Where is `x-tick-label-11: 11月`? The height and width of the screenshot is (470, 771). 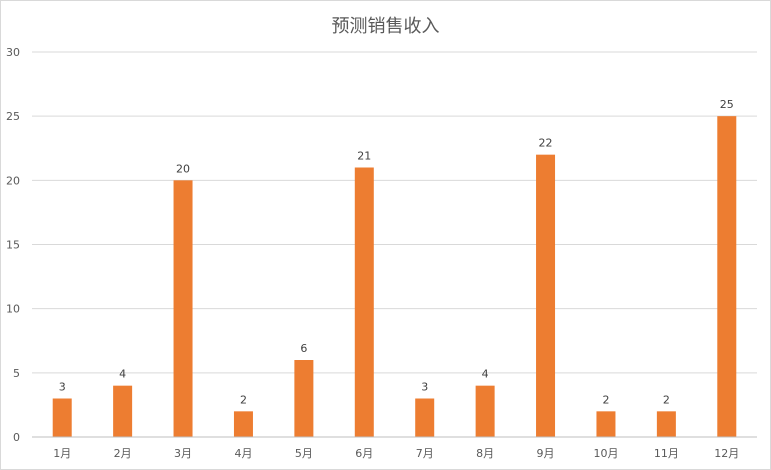
x-tick-label-11: 11月 is located at coordinates (666, 453).